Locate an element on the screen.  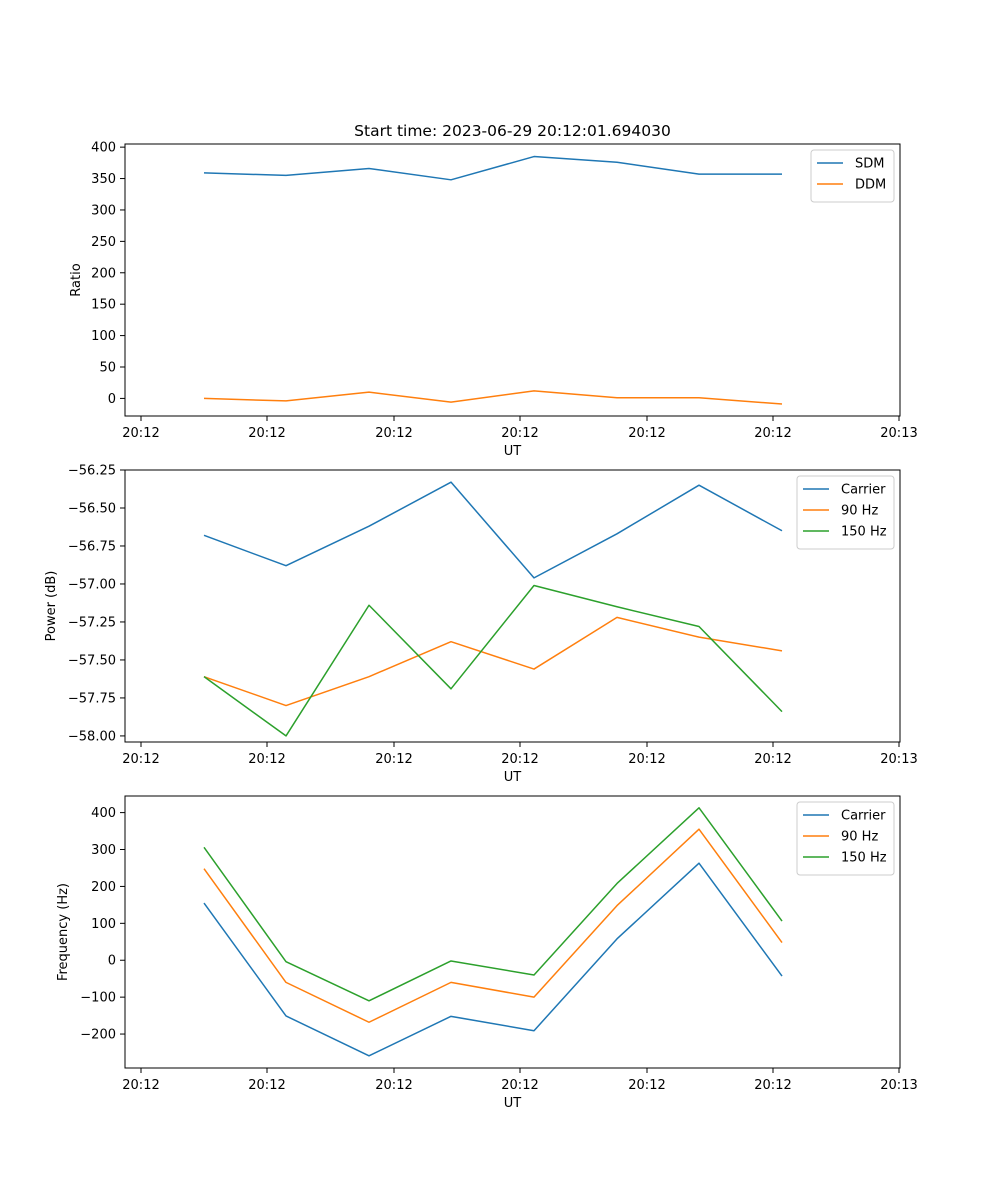
legend-label: DDM is located at coordinates (870, 185).